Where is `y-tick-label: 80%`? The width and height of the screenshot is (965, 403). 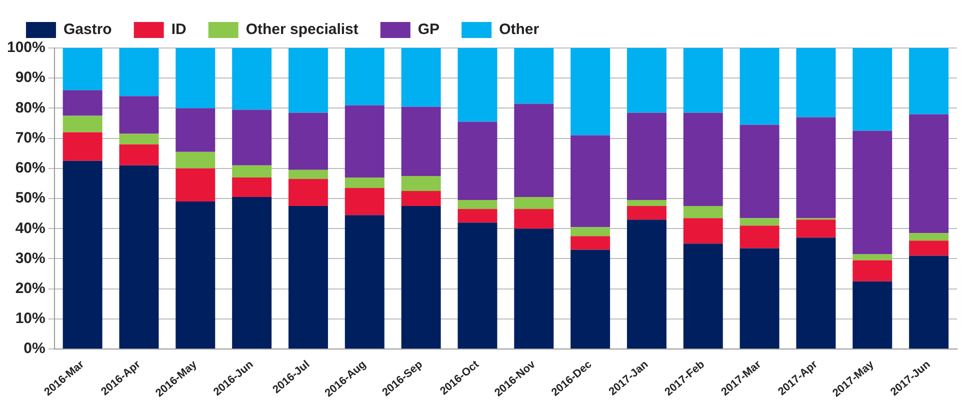 y-tick-label: 80% is located at coordinates (30, 107).